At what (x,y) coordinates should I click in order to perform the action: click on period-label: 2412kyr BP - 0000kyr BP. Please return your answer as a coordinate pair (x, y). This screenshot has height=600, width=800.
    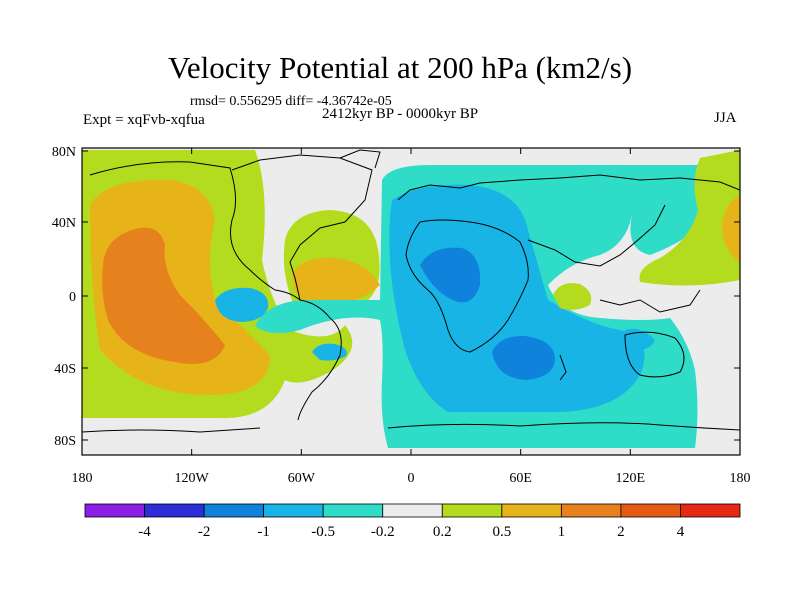
    Looking at the image, I should click on (400, 114).